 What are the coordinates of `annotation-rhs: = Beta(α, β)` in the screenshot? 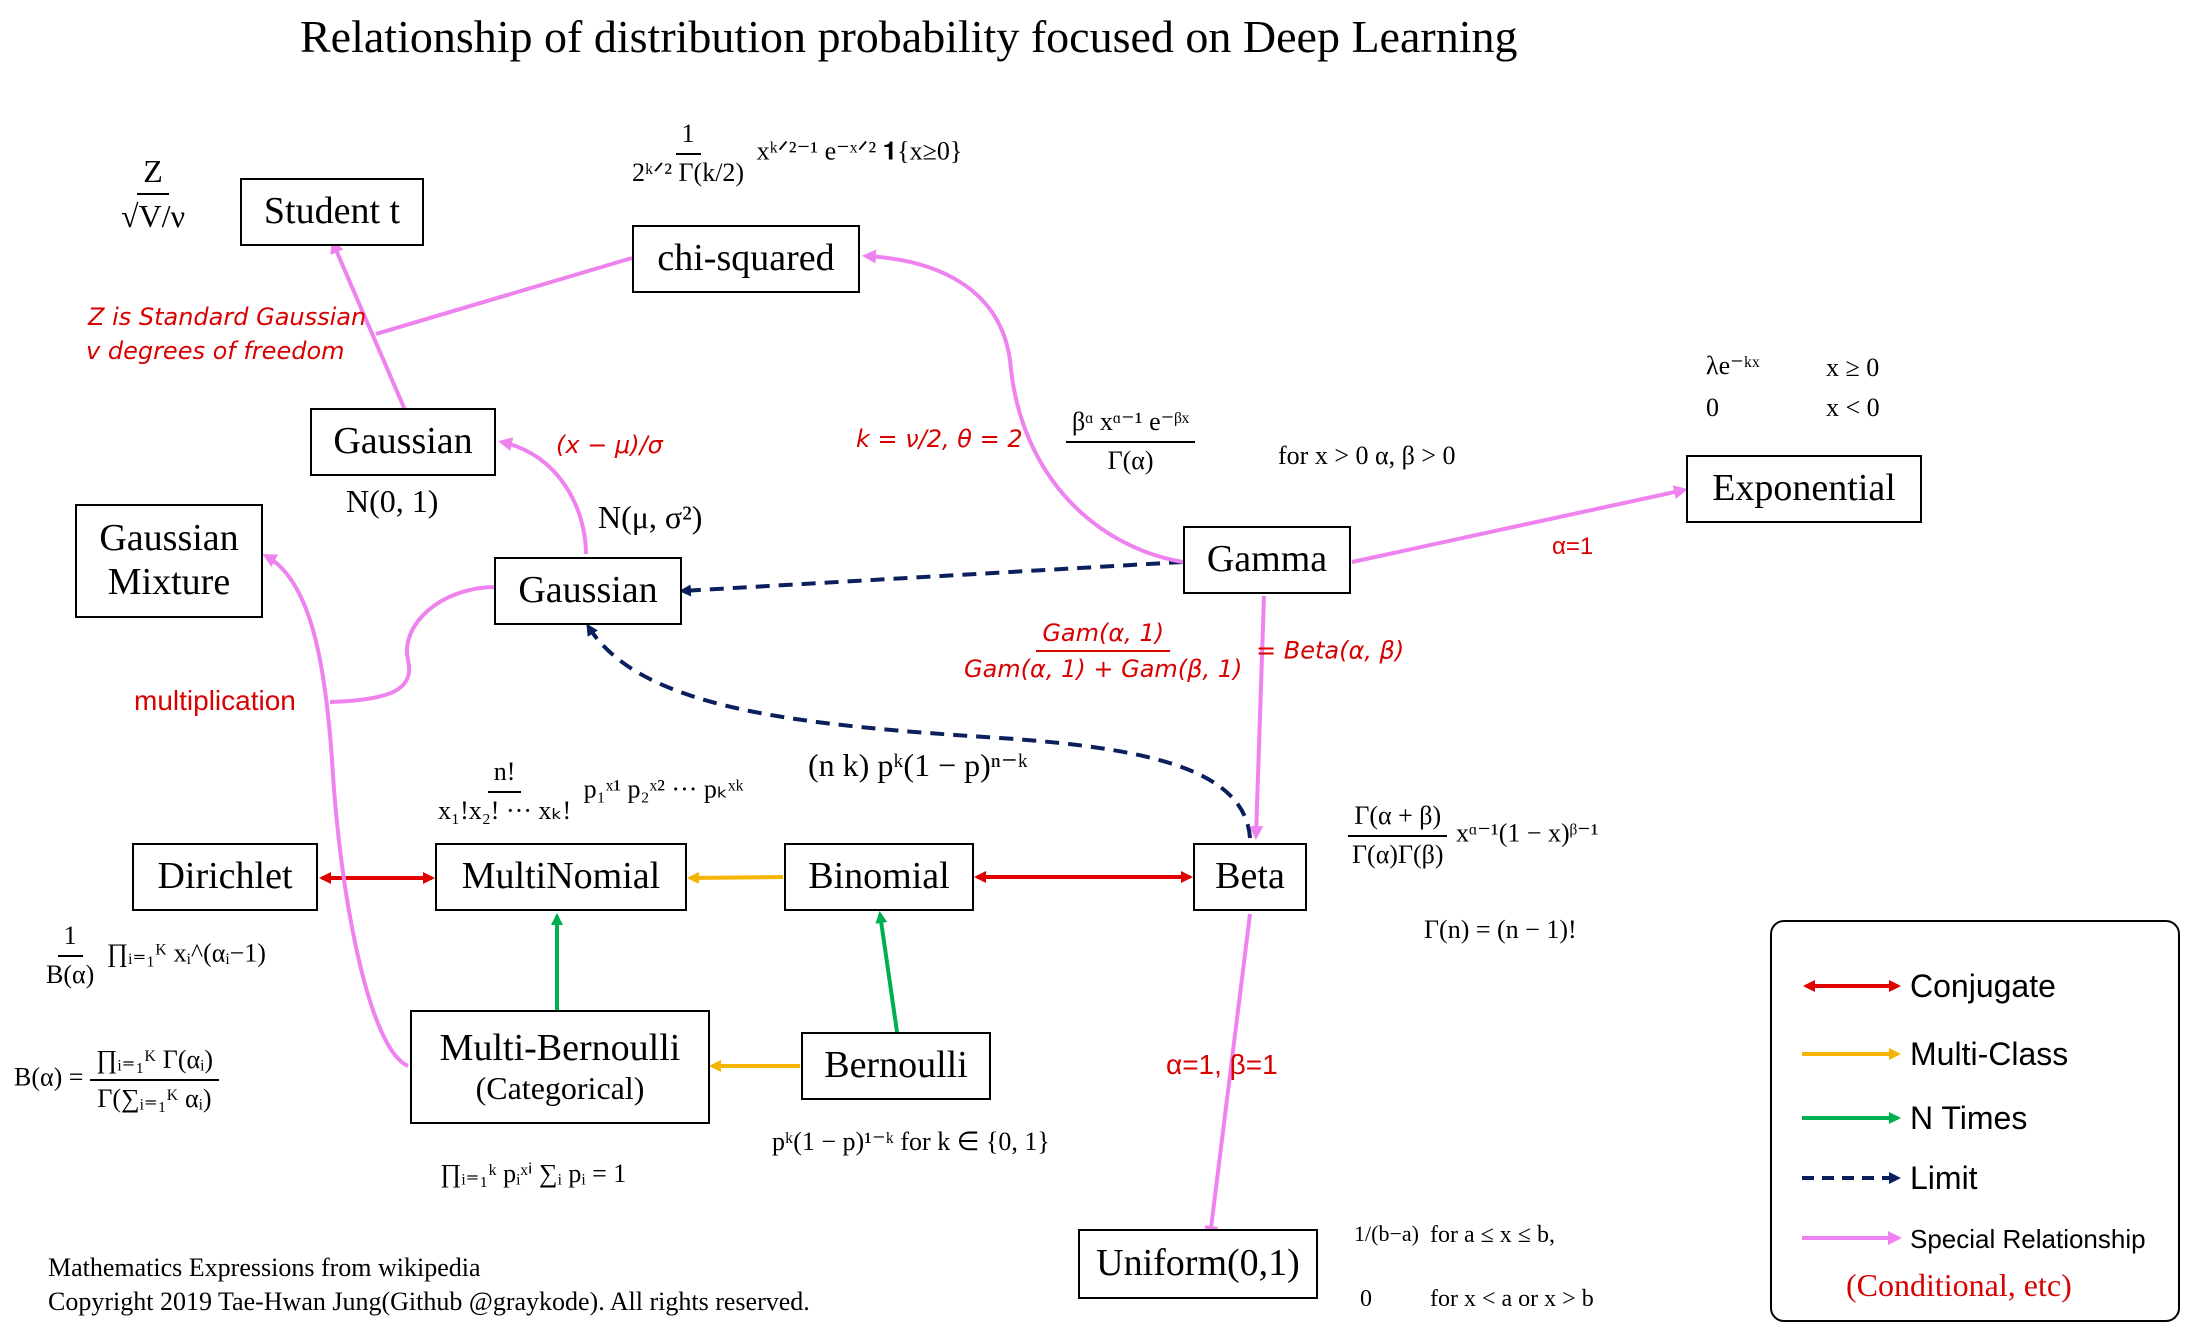 It's located at (1330, 650).